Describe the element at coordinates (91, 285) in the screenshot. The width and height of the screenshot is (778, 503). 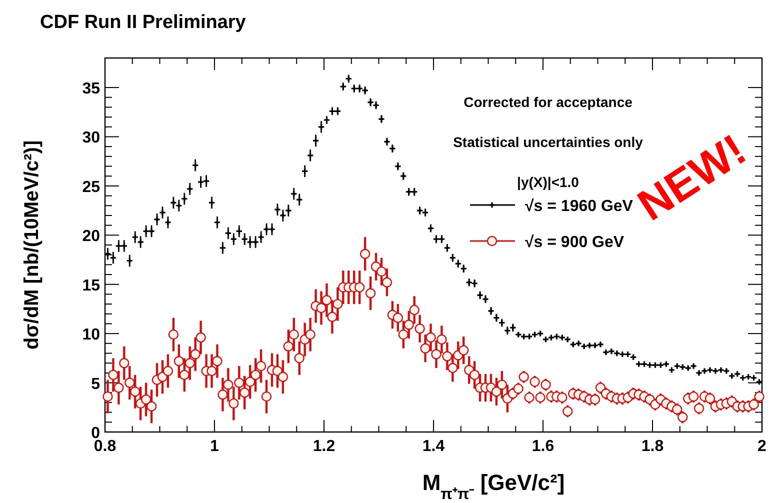
I see `y-tick-label: 15` at that location.